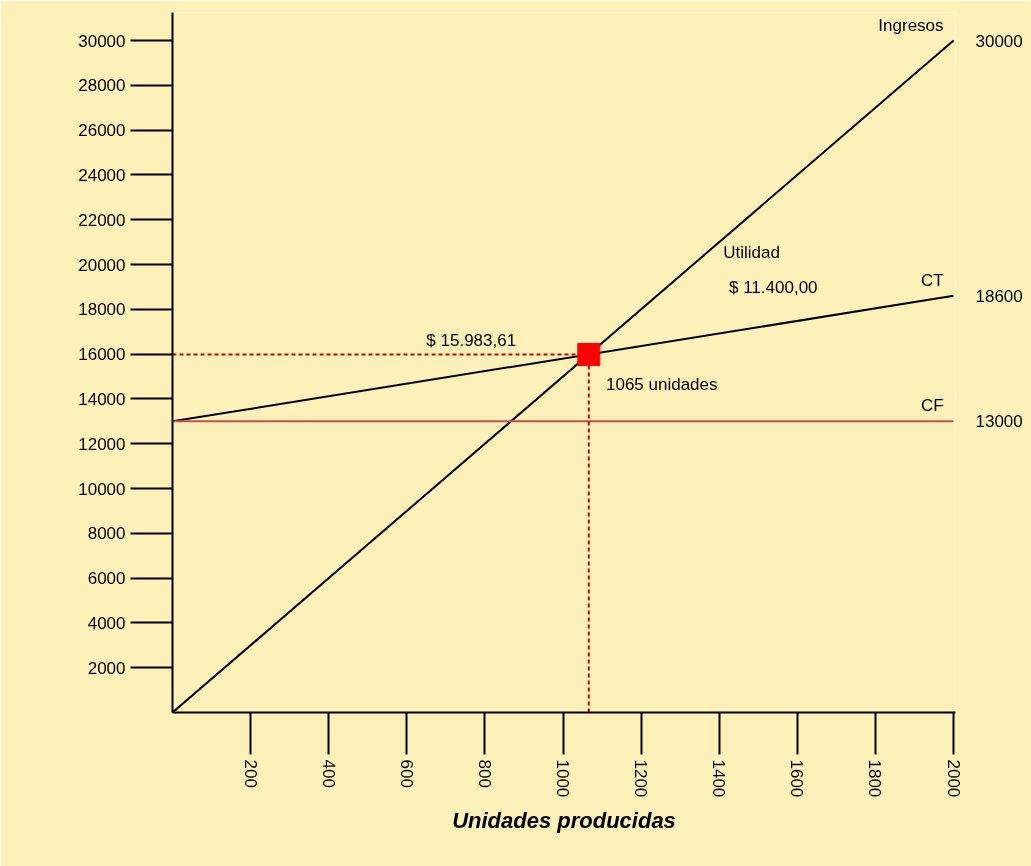 This screenshot has height=866, width=1031. Describe the element at coordinates (773, 288) in the screenshot. I see `annotation: $ 11.400,00` at that location.